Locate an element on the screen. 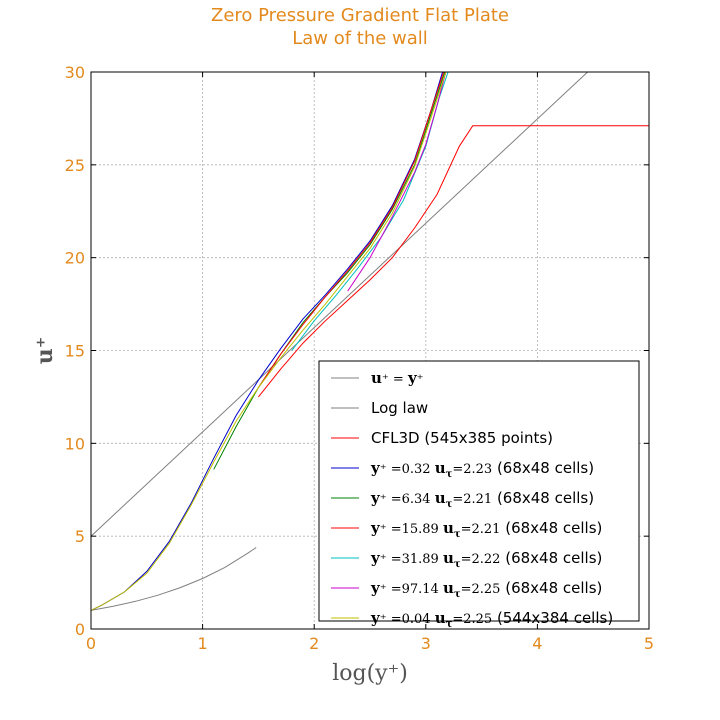 This screenshot has height=720, width=720. y-tick-label: 30 is located at coordinates (75, 72).